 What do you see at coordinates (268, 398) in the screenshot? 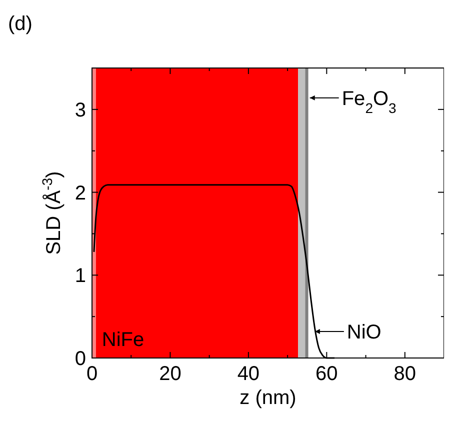
I see `x-axis-title: z (nm)` at bounding box center [268, 398].